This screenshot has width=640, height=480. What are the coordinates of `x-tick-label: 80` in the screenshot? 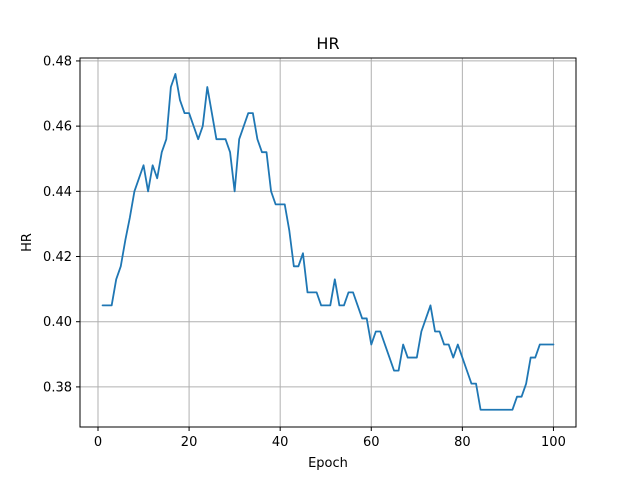 It's located at (462, 442).